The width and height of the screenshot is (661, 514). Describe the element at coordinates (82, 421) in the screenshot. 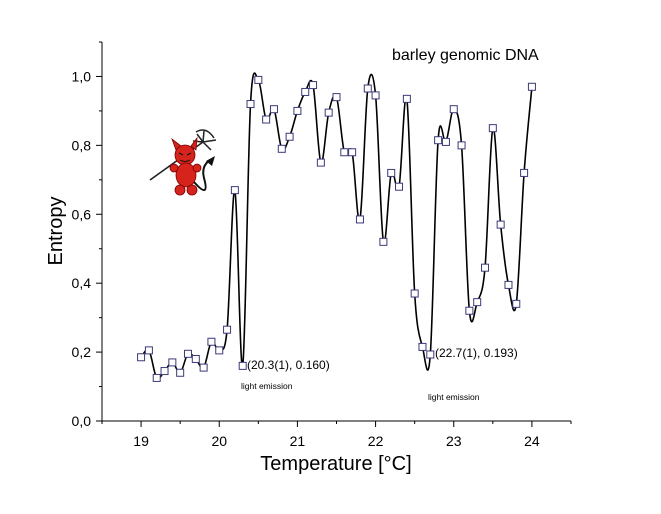

I see `y-tick-label: 0,0` at that location.